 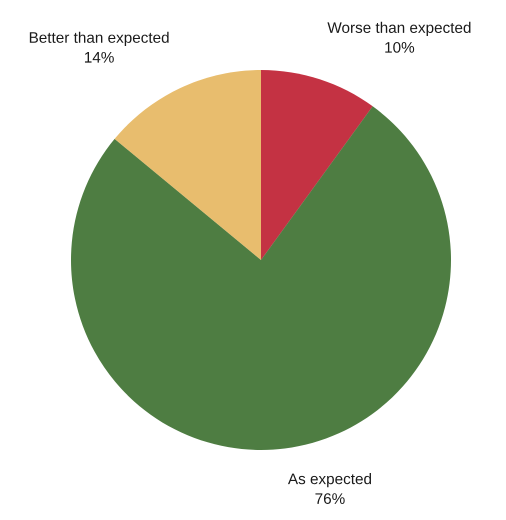 I want to click on data-label: 14%, so click(x=99, y=57).